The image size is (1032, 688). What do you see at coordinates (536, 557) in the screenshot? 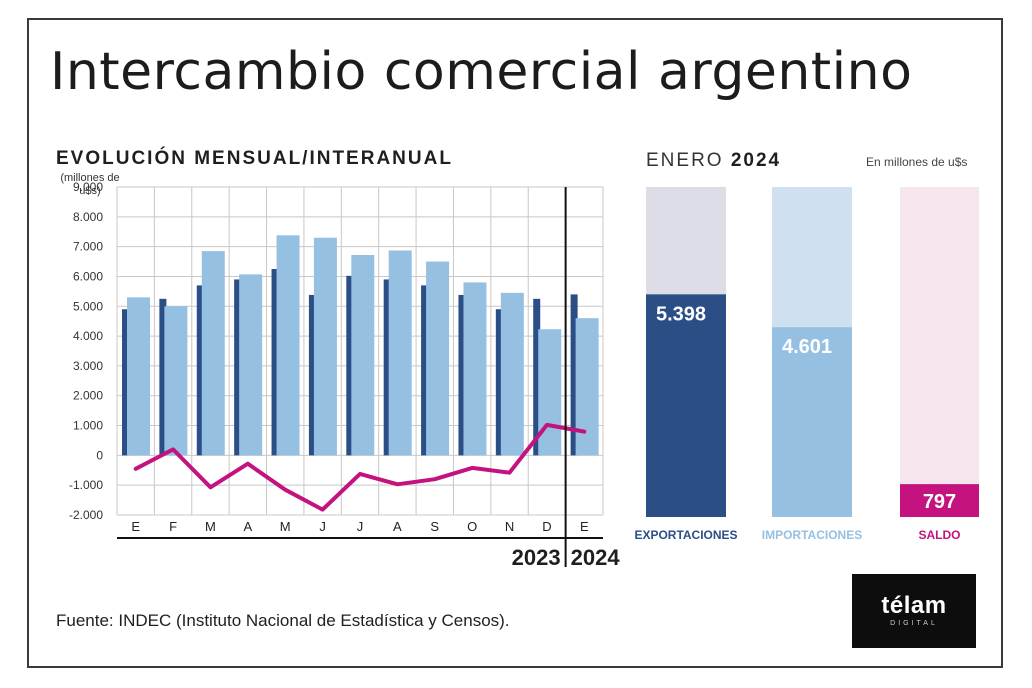
I see `year-label-2023: 2023` at bounding box center [536, 557].